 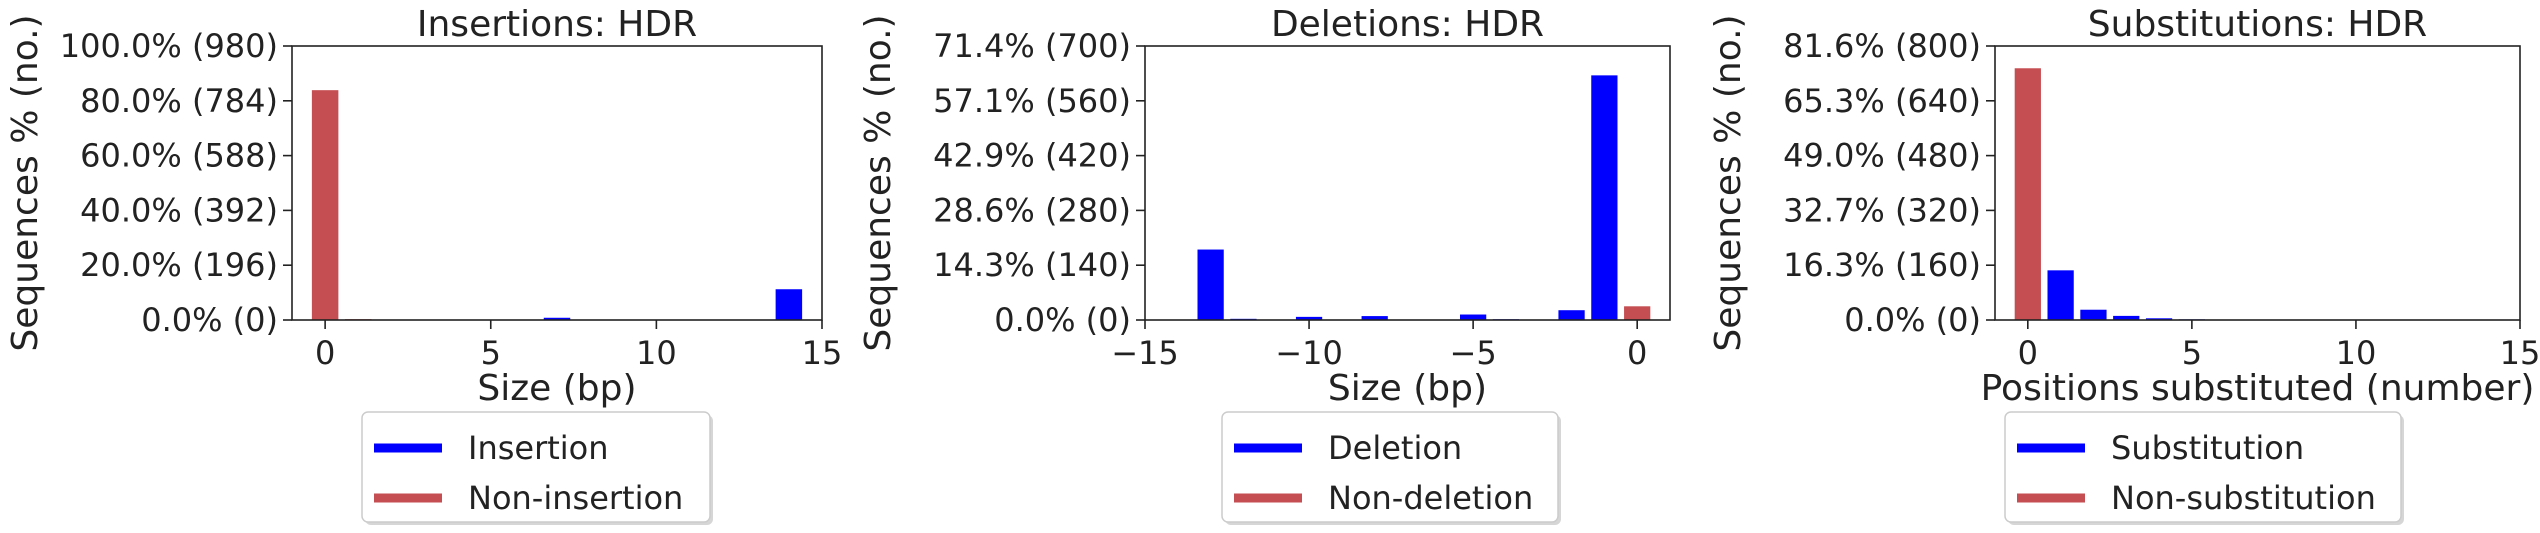 I want to click on panel-2-axes-frame, so click(x=1407, y=183).